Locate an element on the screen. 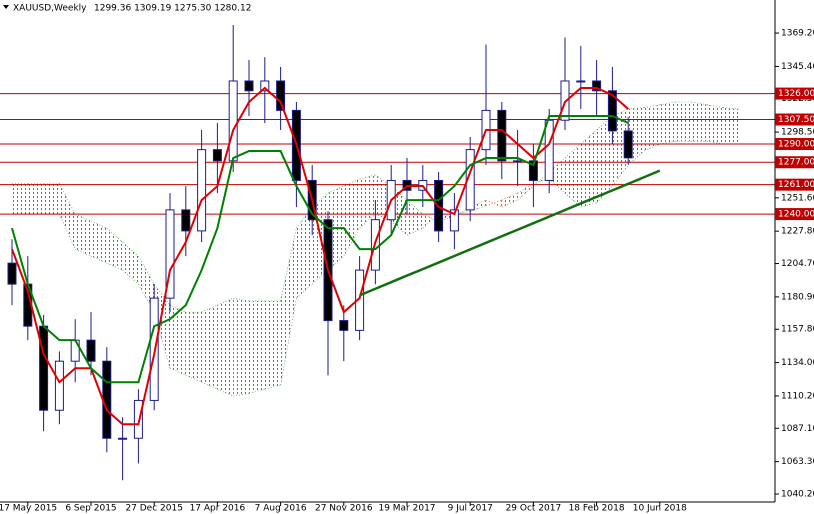 This screenshot has height=514, width=814. x-tick-label: 17 Apr 2016 is located at coordinates (218, 509).